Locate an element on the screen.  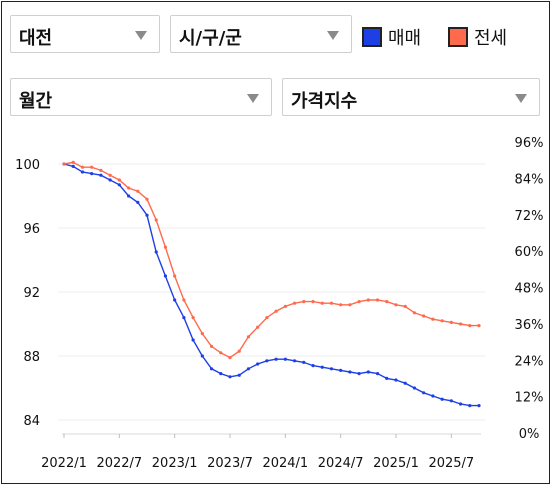
legend-jeonse: 전세 is located at coordinates (477, 37).